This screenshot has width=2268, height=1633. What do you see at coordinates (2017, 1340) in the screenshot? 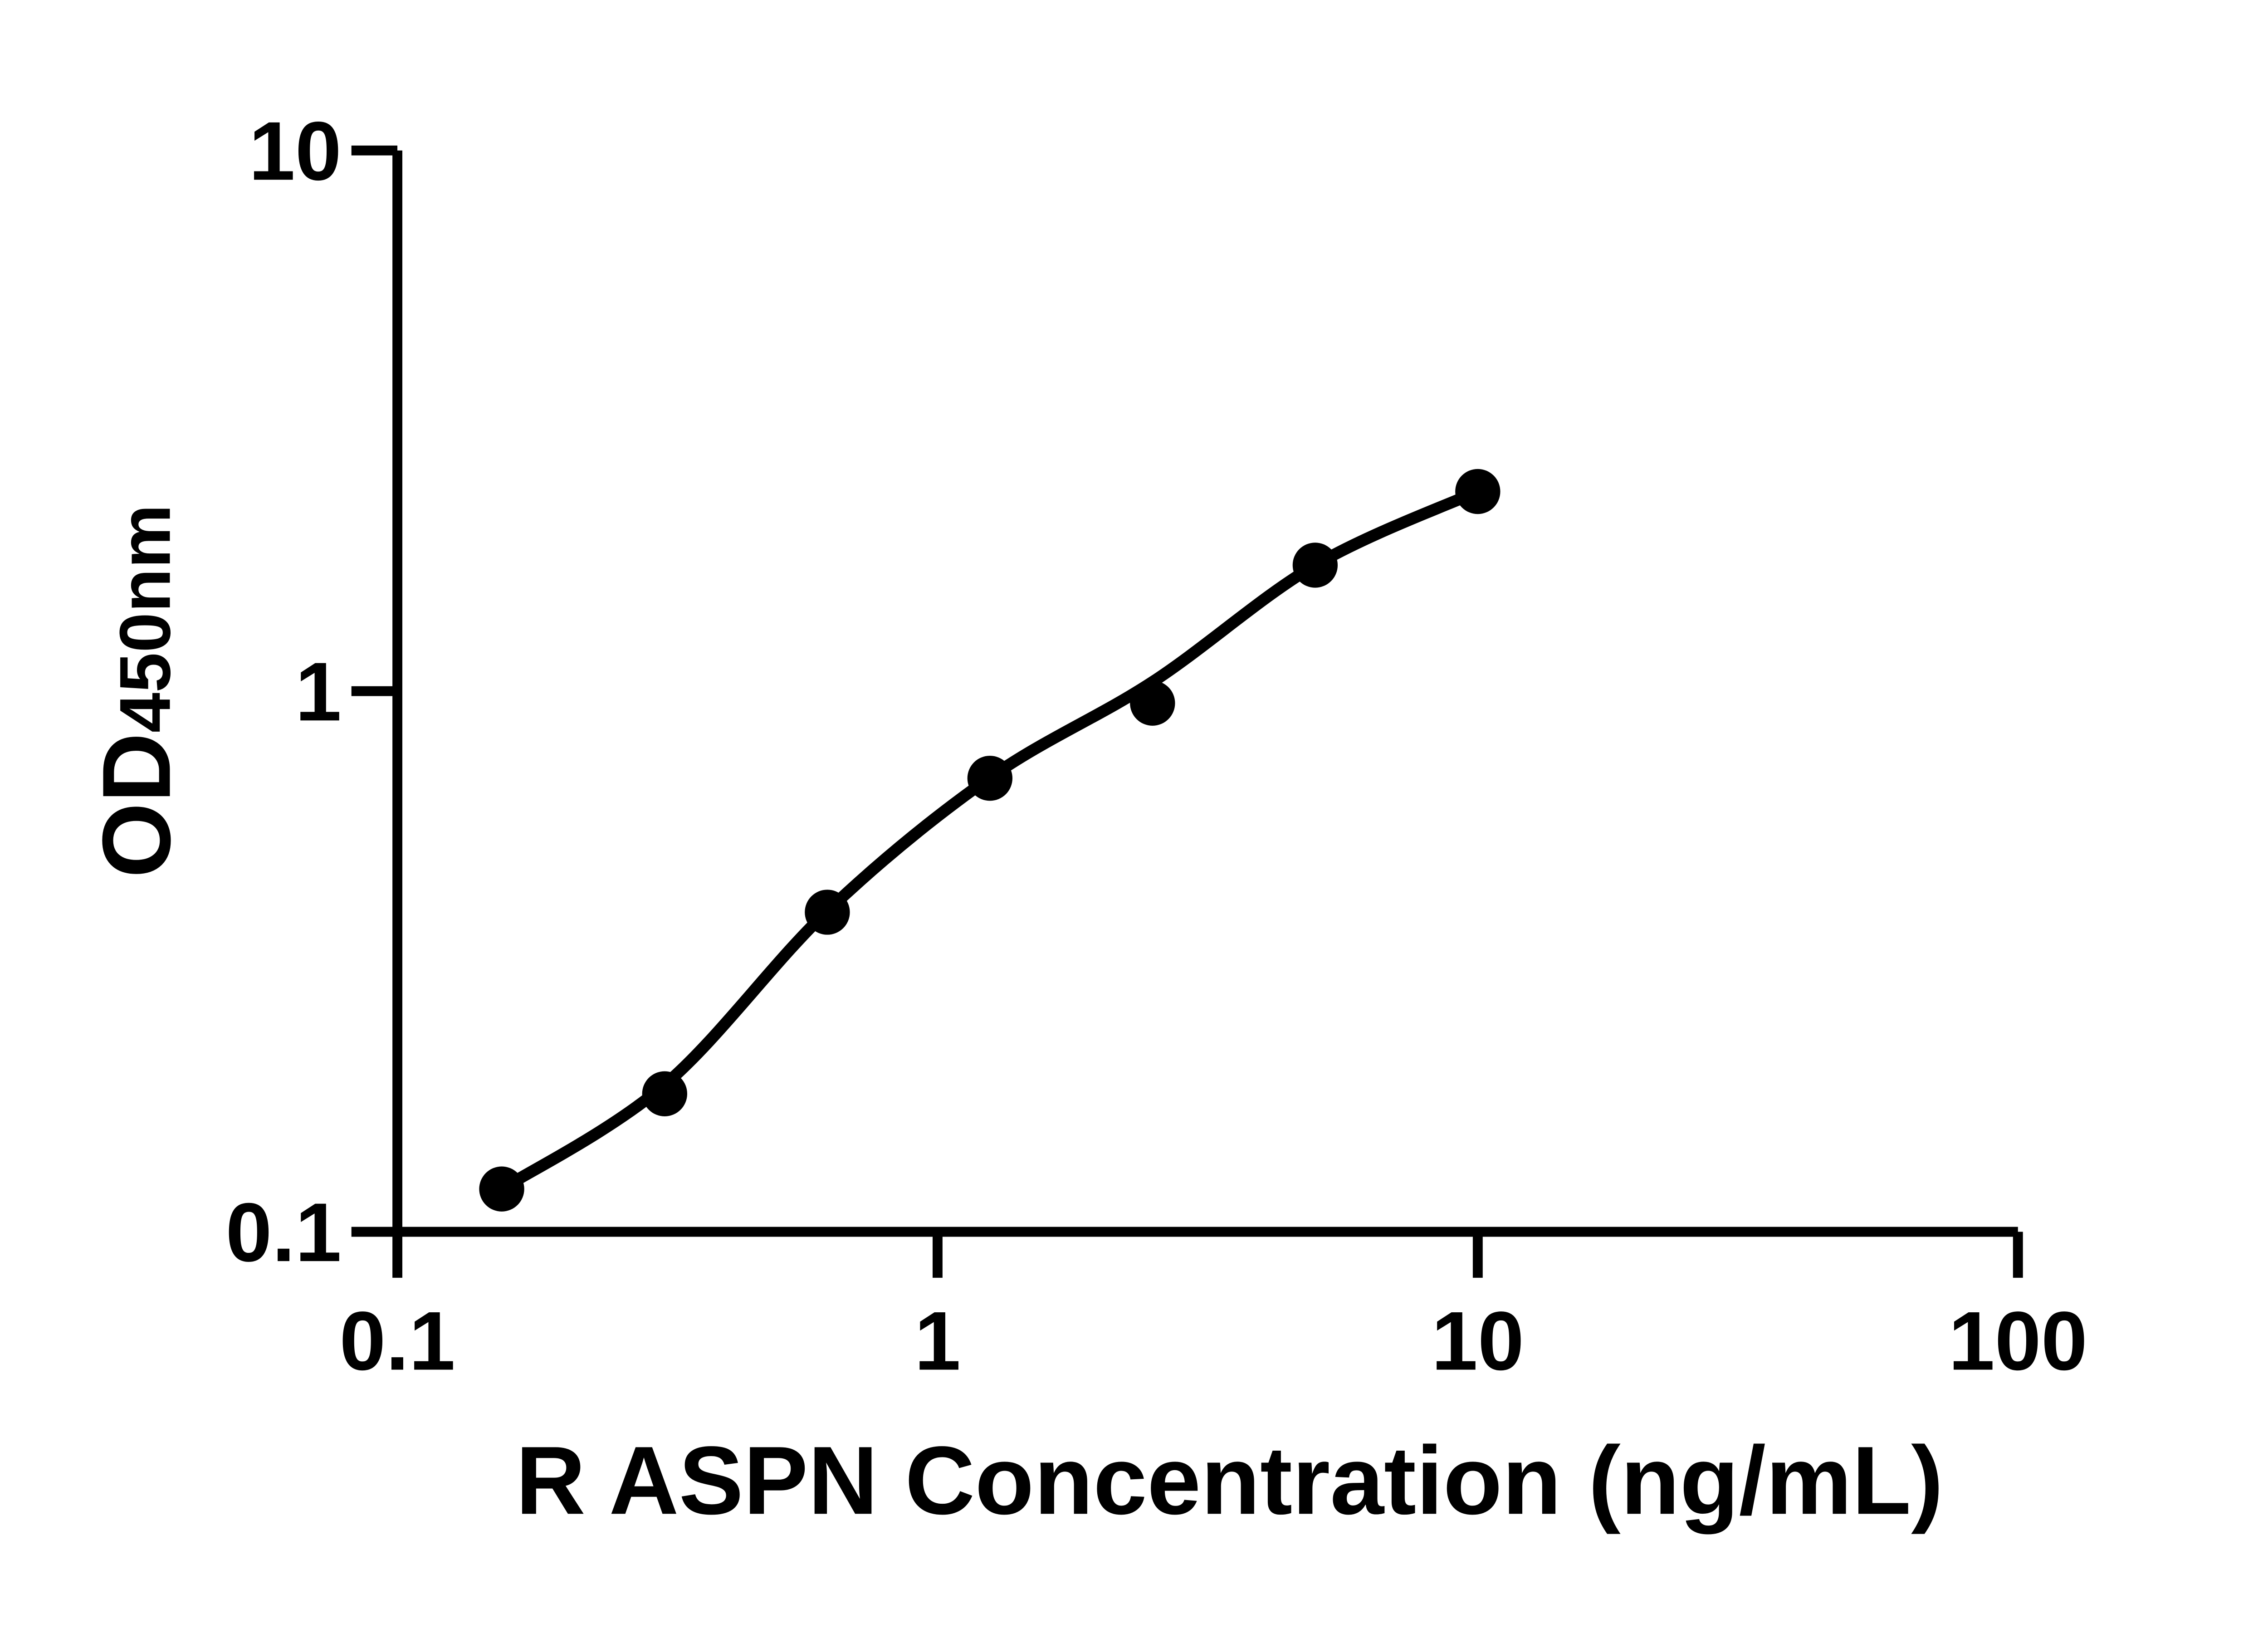
I see `x-tick-label: 100` at bounding box center [2017, 1340].